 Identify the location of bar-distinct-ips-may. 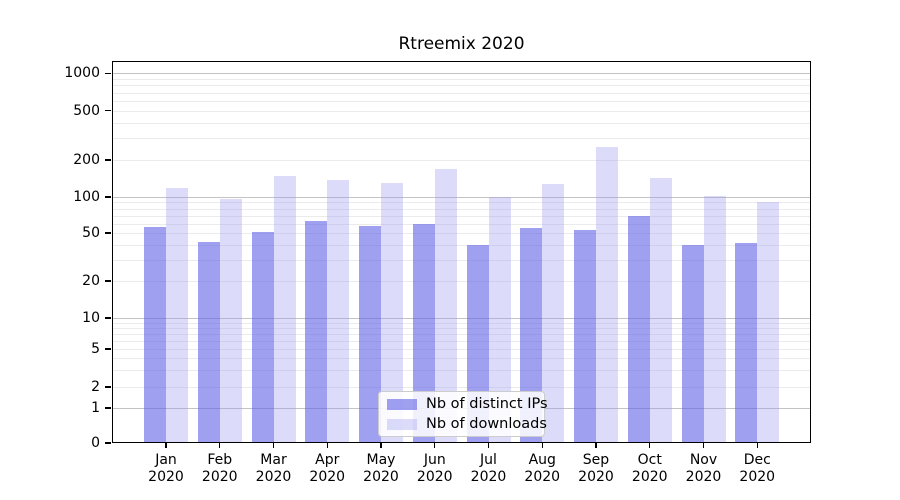
(370, 334).